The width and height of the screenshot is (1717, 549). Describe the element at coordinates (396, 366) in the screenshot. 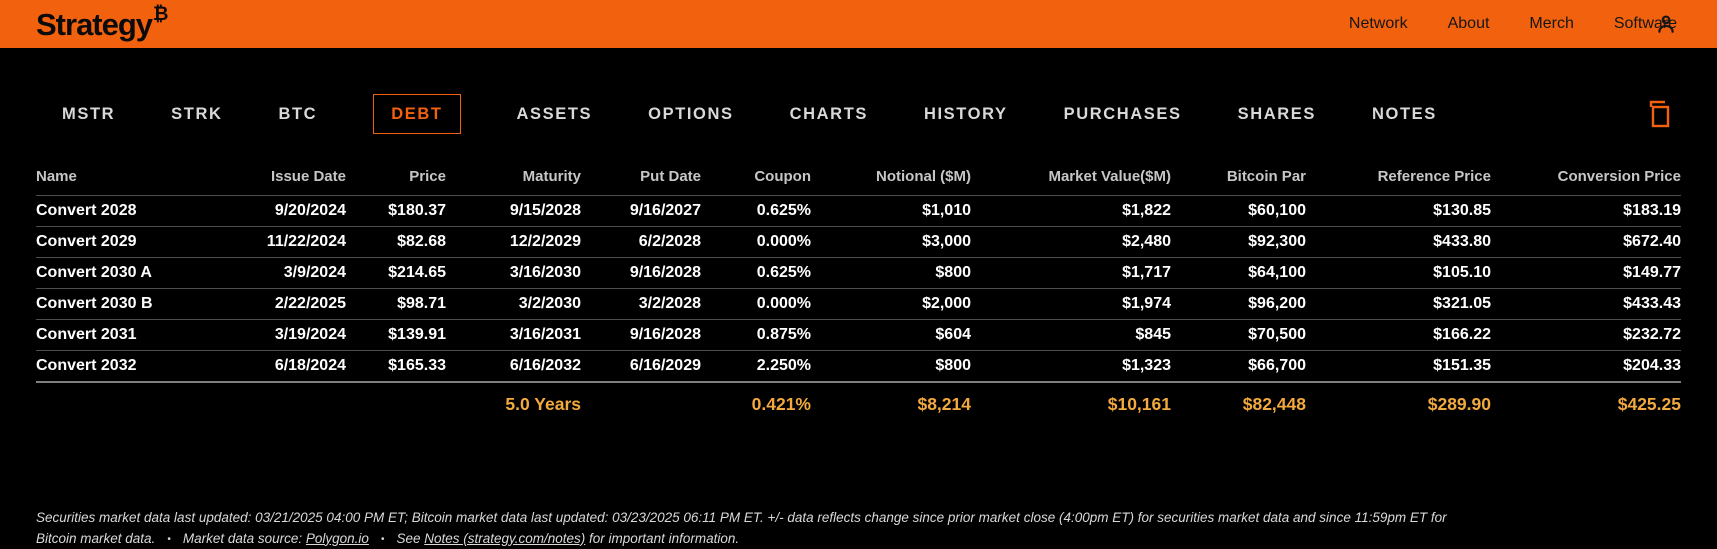

I see `cell-price: $165.33` at that location.